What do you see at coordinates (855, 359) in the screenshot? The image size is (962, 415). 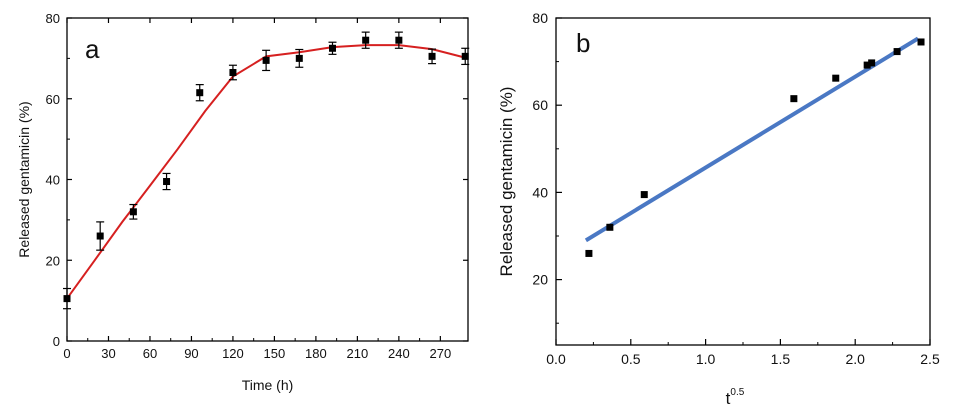 I see `x-tick-label-b: 2.0` at bounding box center [855, 359].